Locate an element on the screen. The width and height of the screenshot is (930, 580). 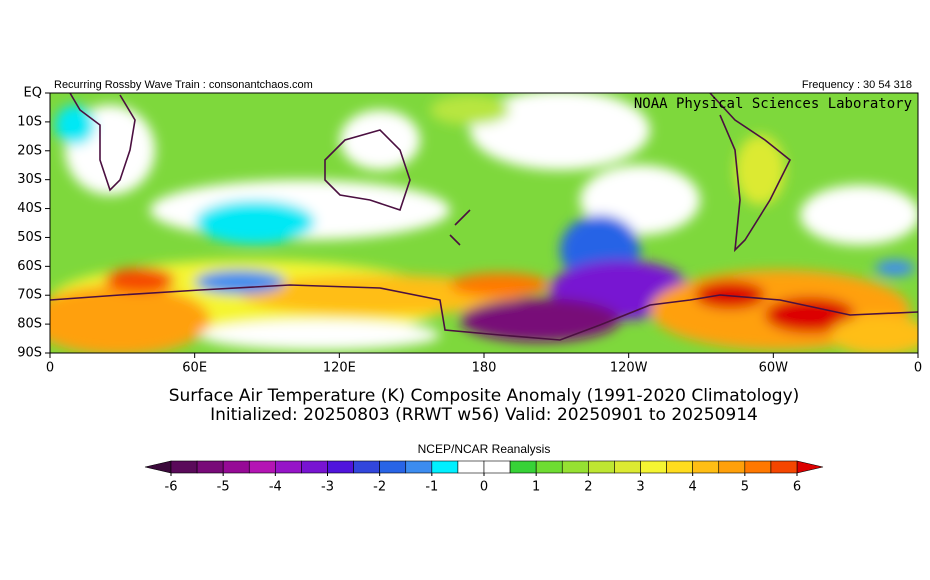
colorbar-tick-label: 4 is located at coordinates (693, 487).